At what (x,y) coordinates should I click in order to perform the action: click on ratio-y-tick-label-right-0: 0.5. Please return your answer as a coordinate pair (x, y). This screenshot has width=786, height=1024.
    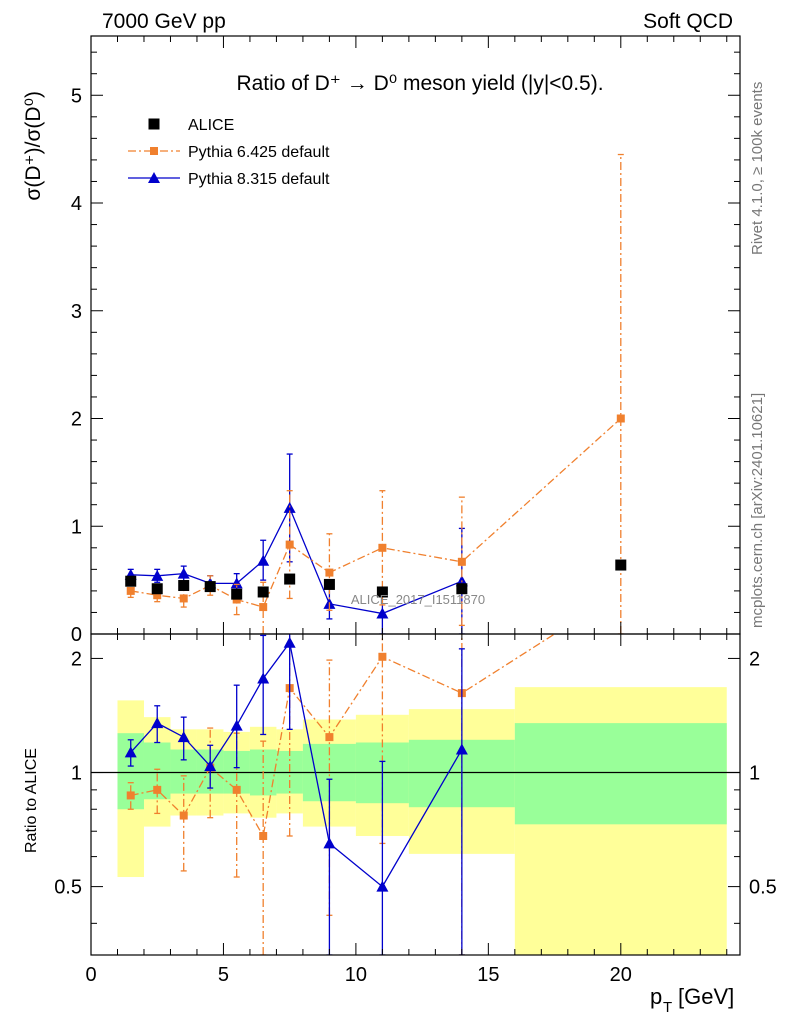
    Looking at the image, I should click on (763, 888).